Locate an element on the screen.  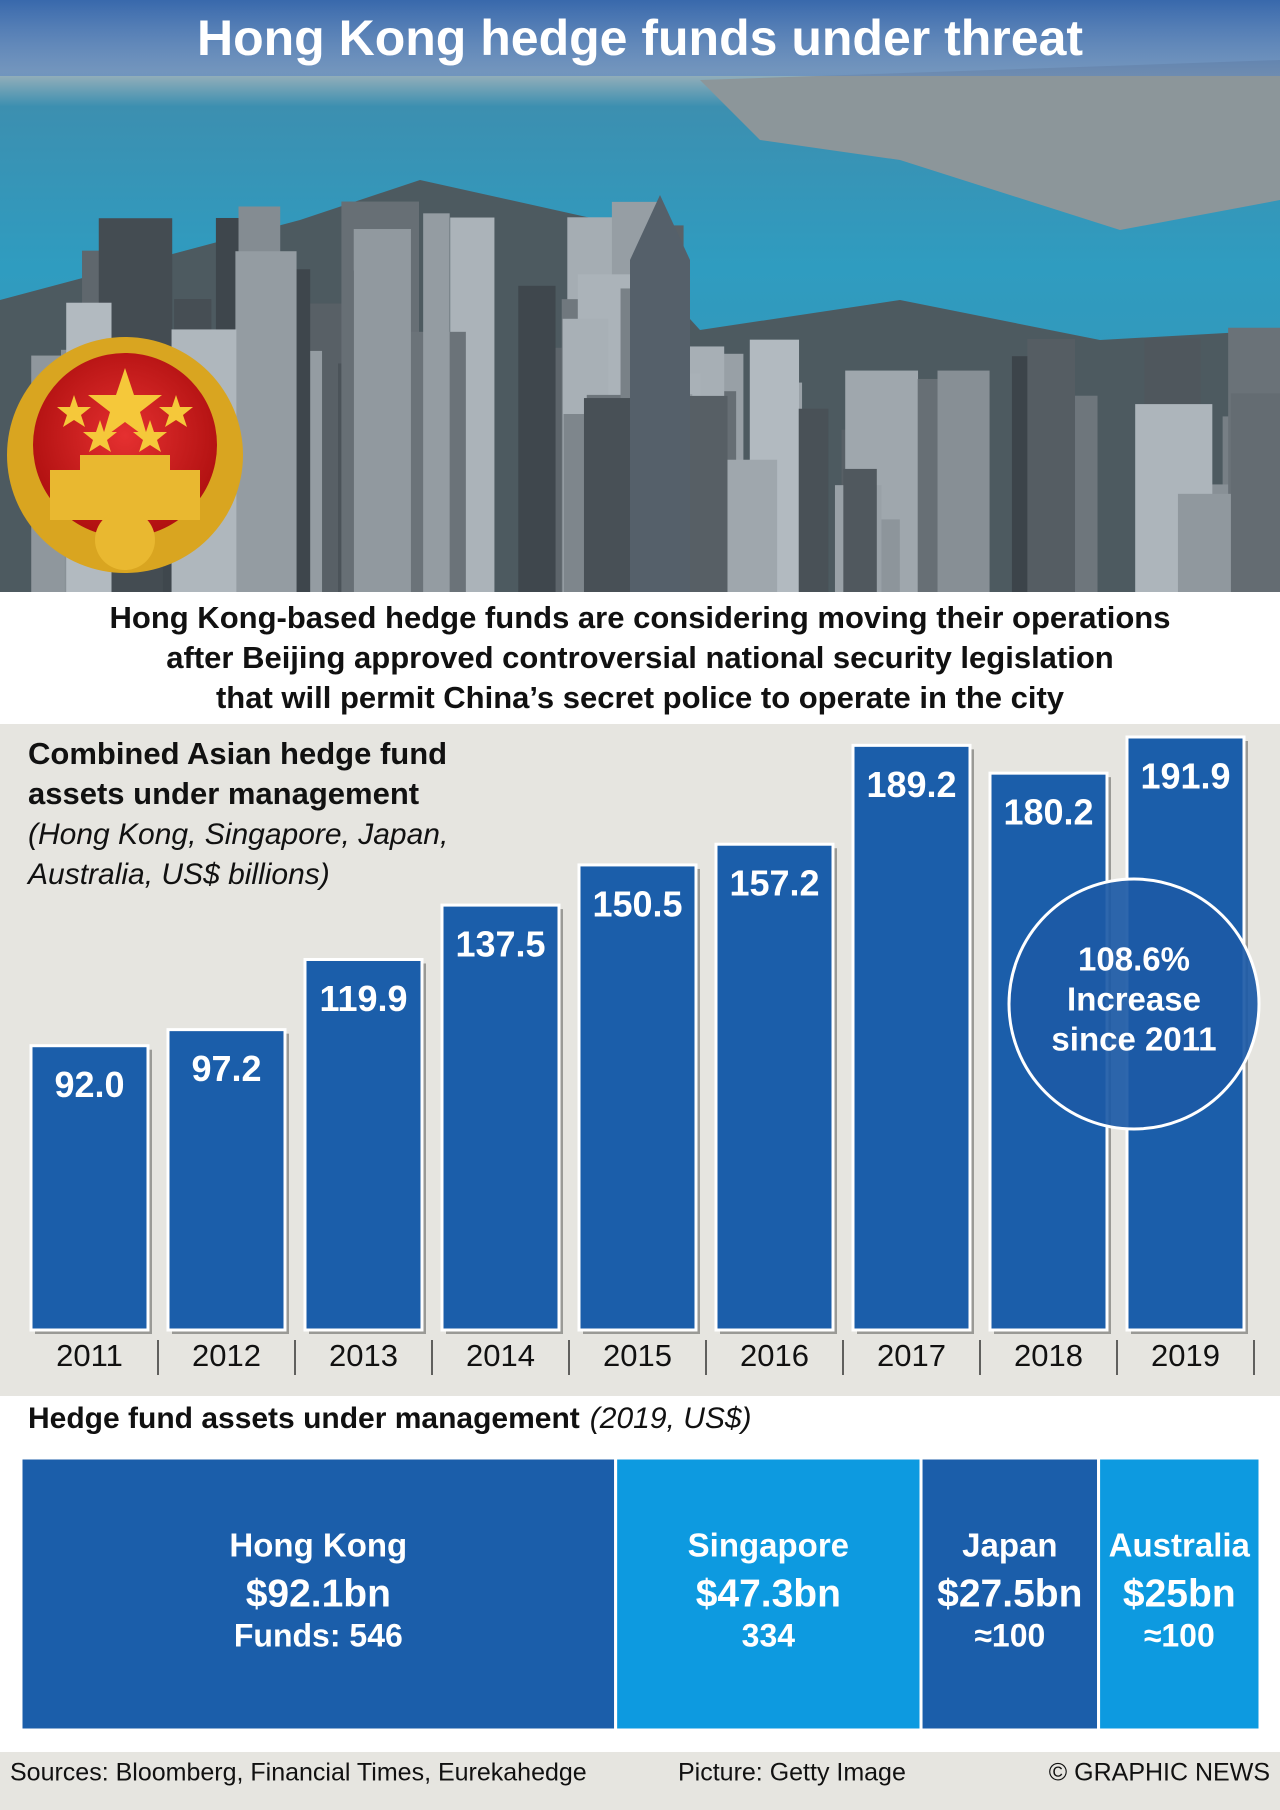
value-label: 92.0 is located at coordinates (89, 1084).